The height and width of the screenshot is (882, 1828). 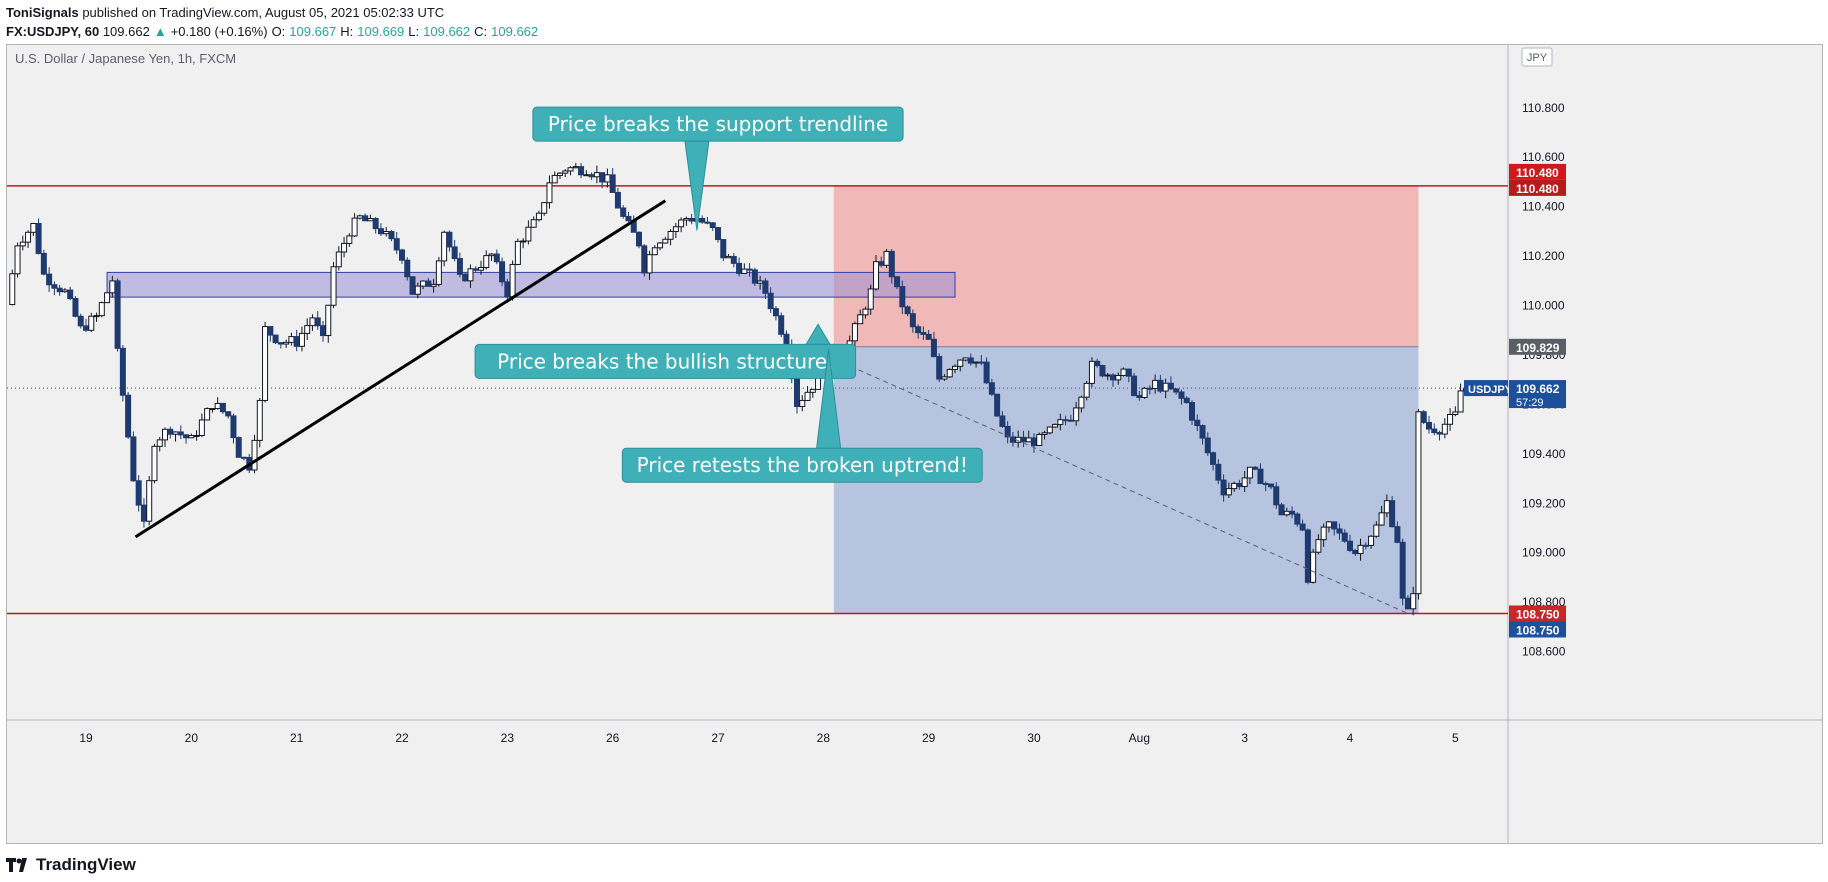 I want to click on tradingview-logo-icon, so click(x=19, y=865).